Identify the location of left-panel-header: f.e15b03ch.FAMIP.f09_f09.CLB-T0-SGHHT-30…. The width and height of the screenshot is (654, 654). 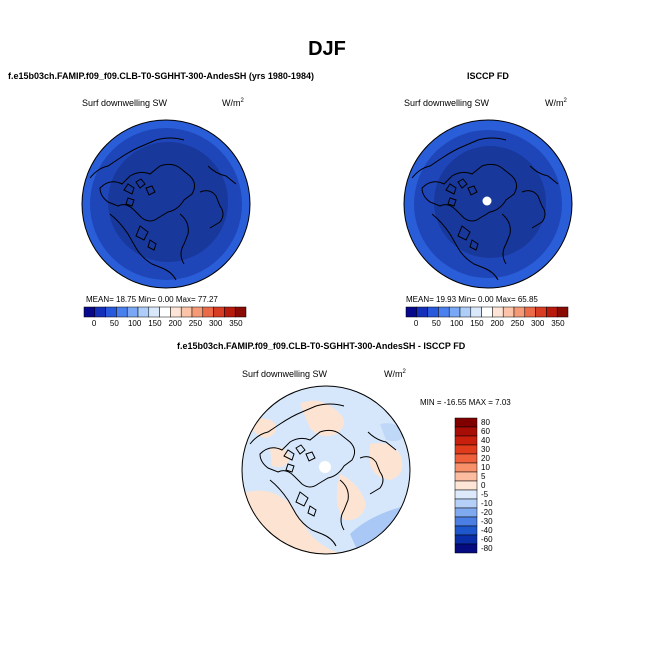
(161, 76).